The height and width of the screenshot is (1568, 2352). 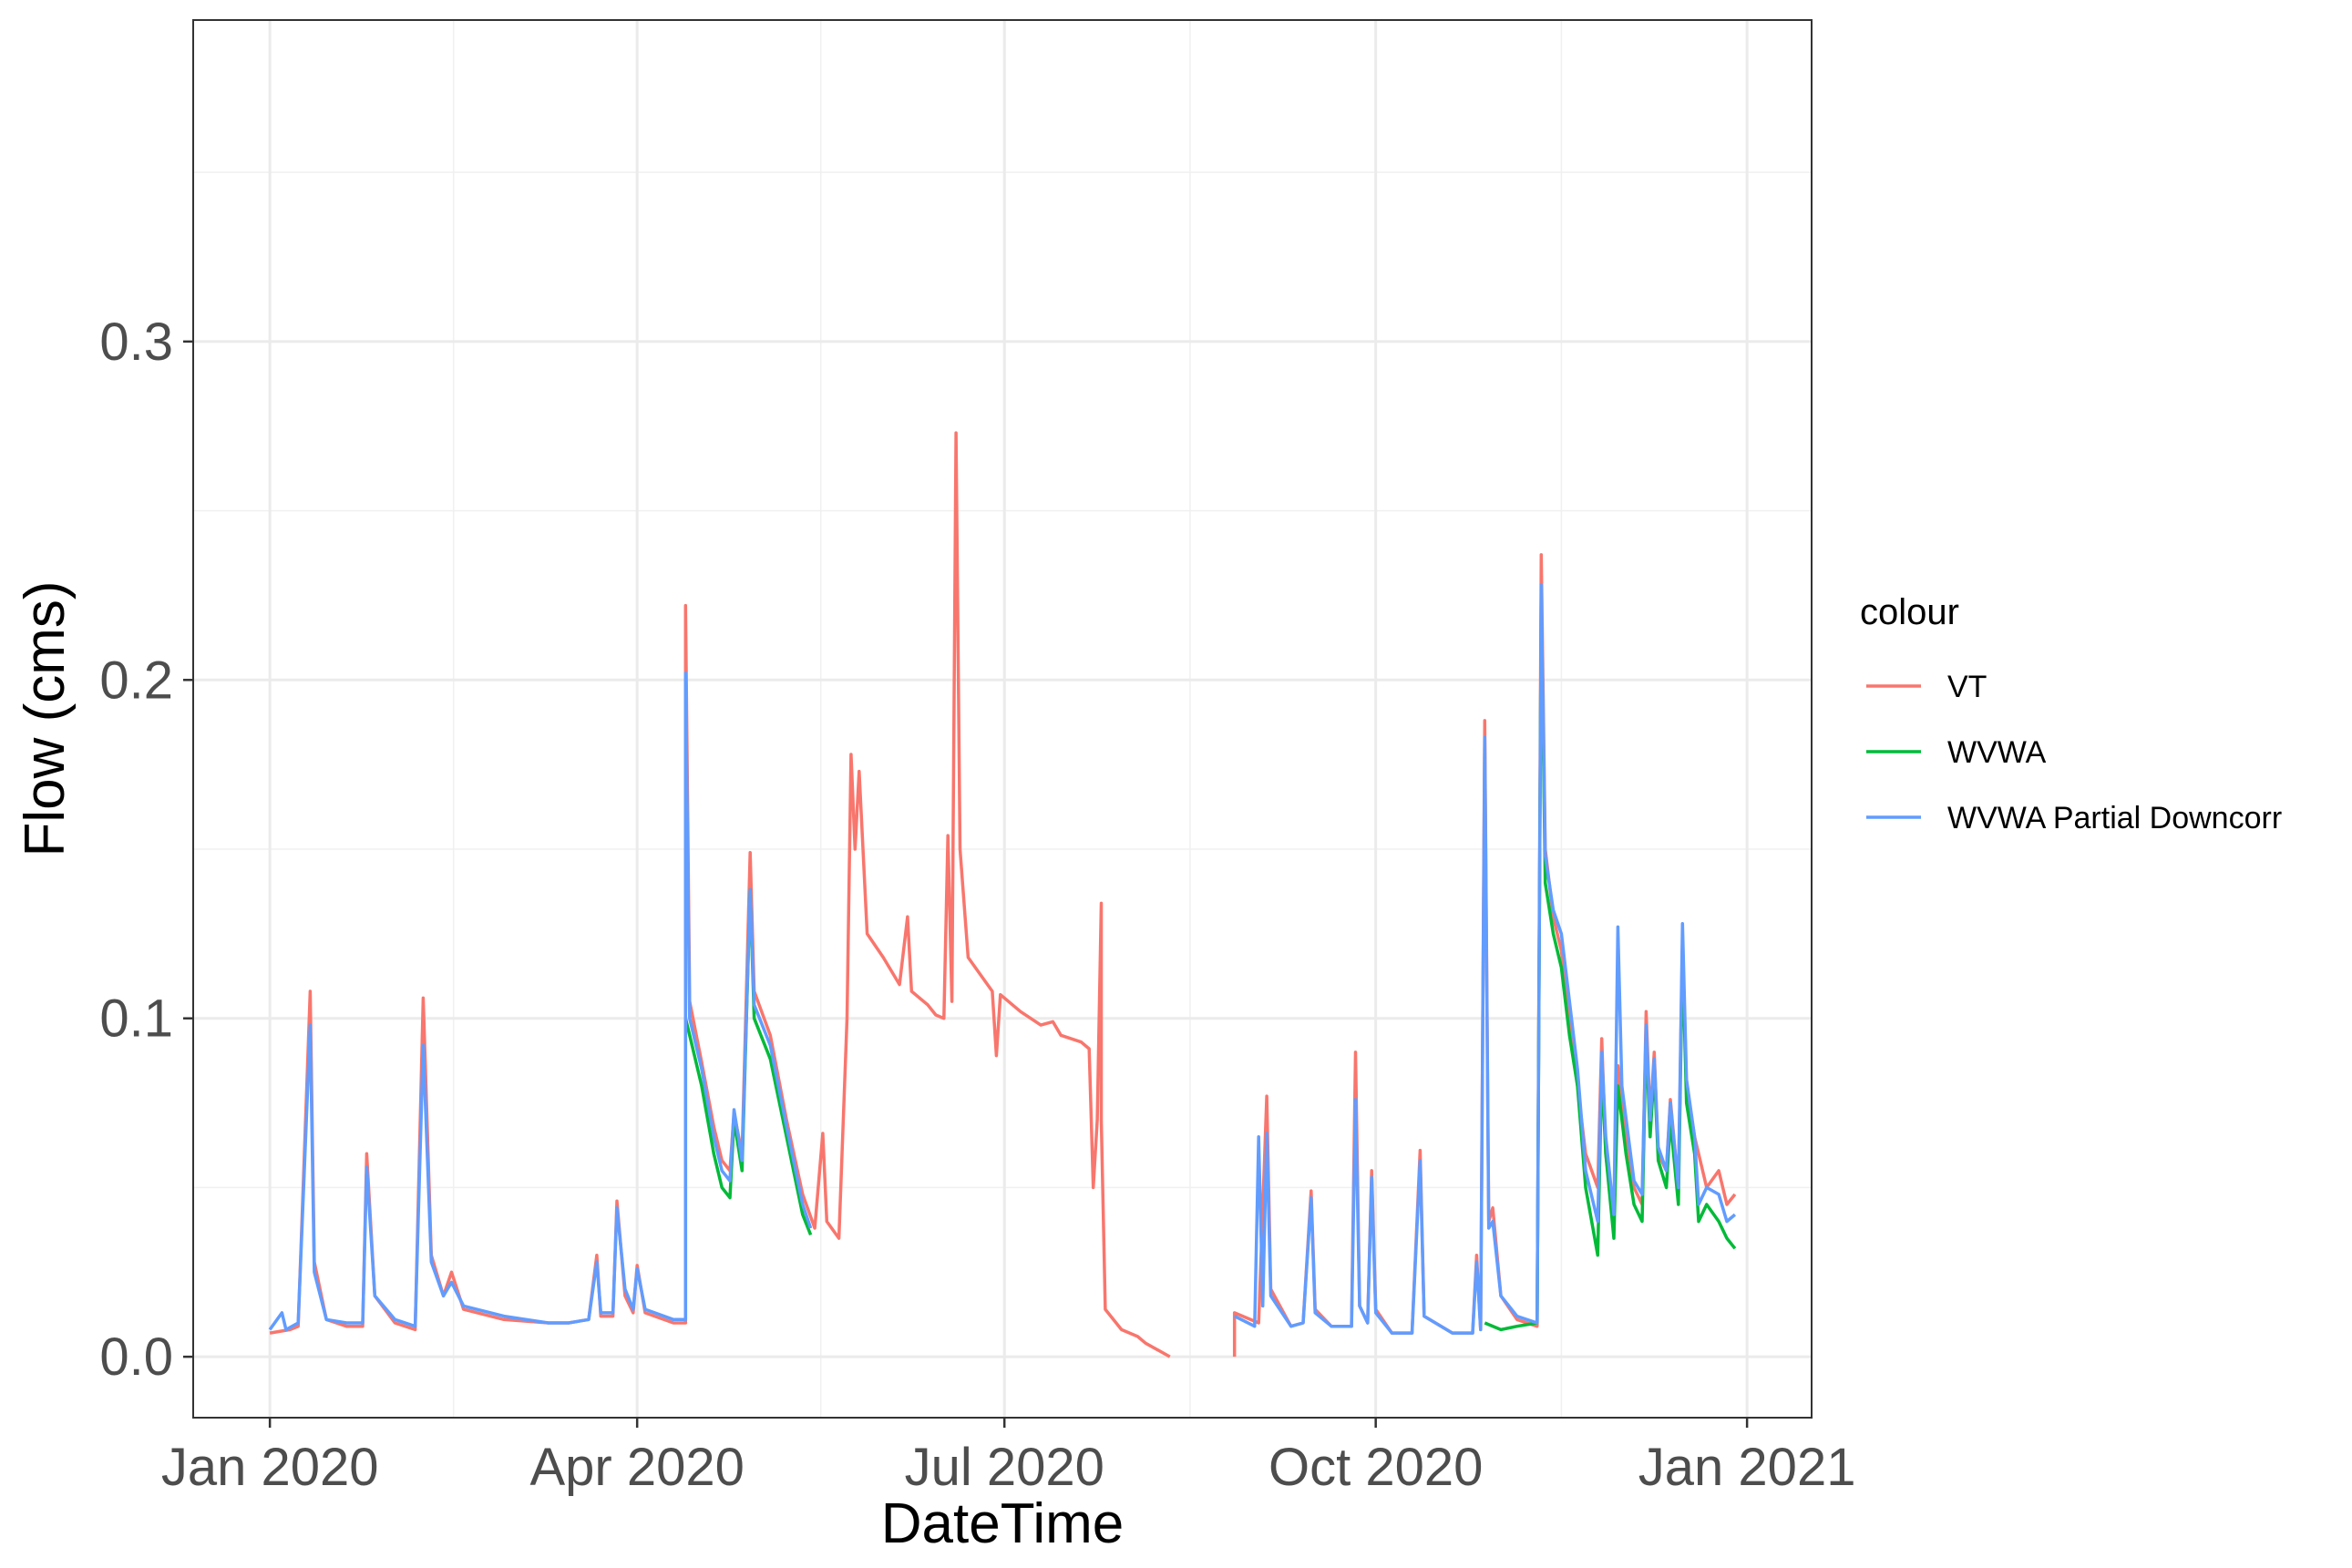 What do you see at coordinates (1747, 1467) in the screenshot?
I see `x-tick-label: Jan 2021` at bounding box center [1747, 1467].